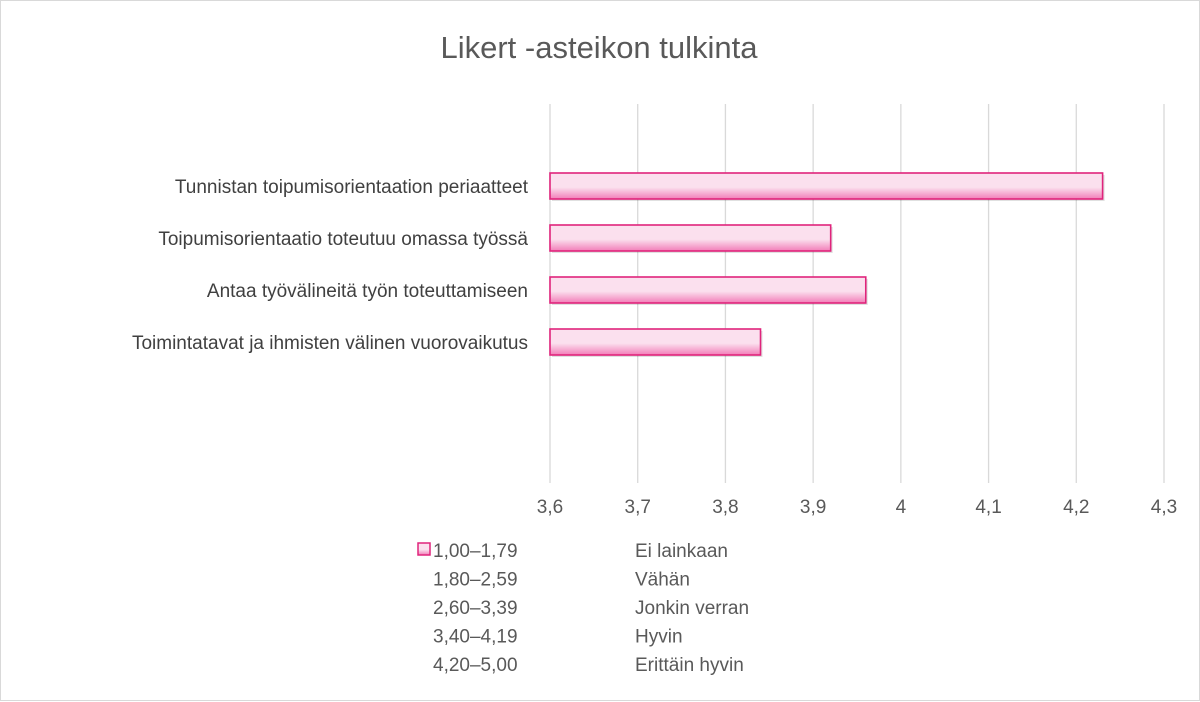 This screenshot has width=1200, height=702. Describe the element at coordinates (550, 507) in the screenshot. I see `x-tick-label: 3,6` at that location.